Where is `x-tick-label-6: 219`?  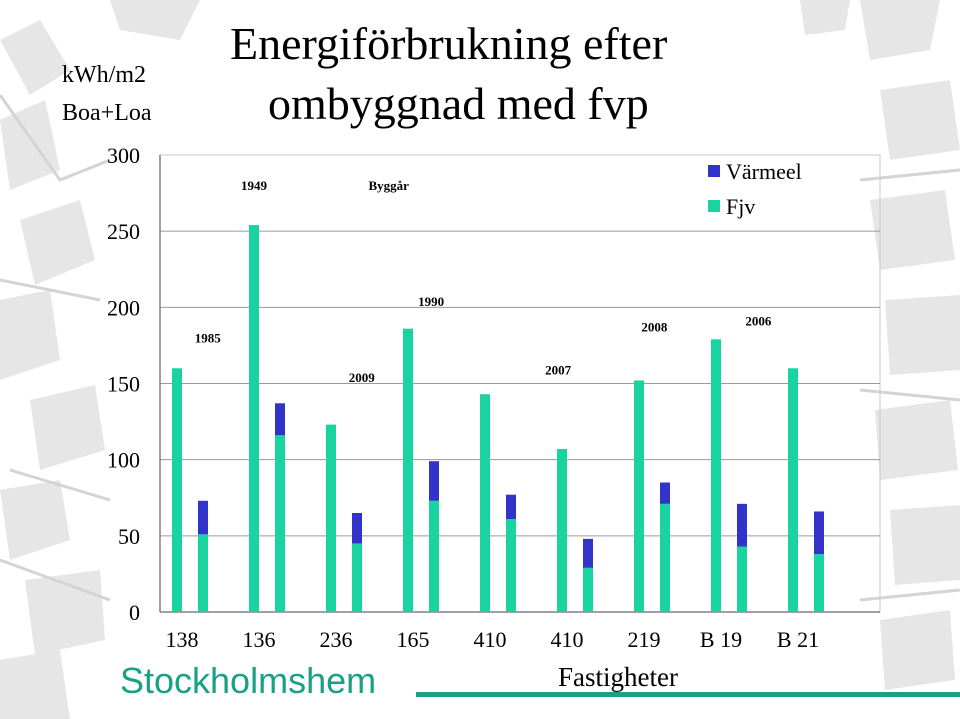 x-tick-label-6: 219 is located at coordinates (644, 639).